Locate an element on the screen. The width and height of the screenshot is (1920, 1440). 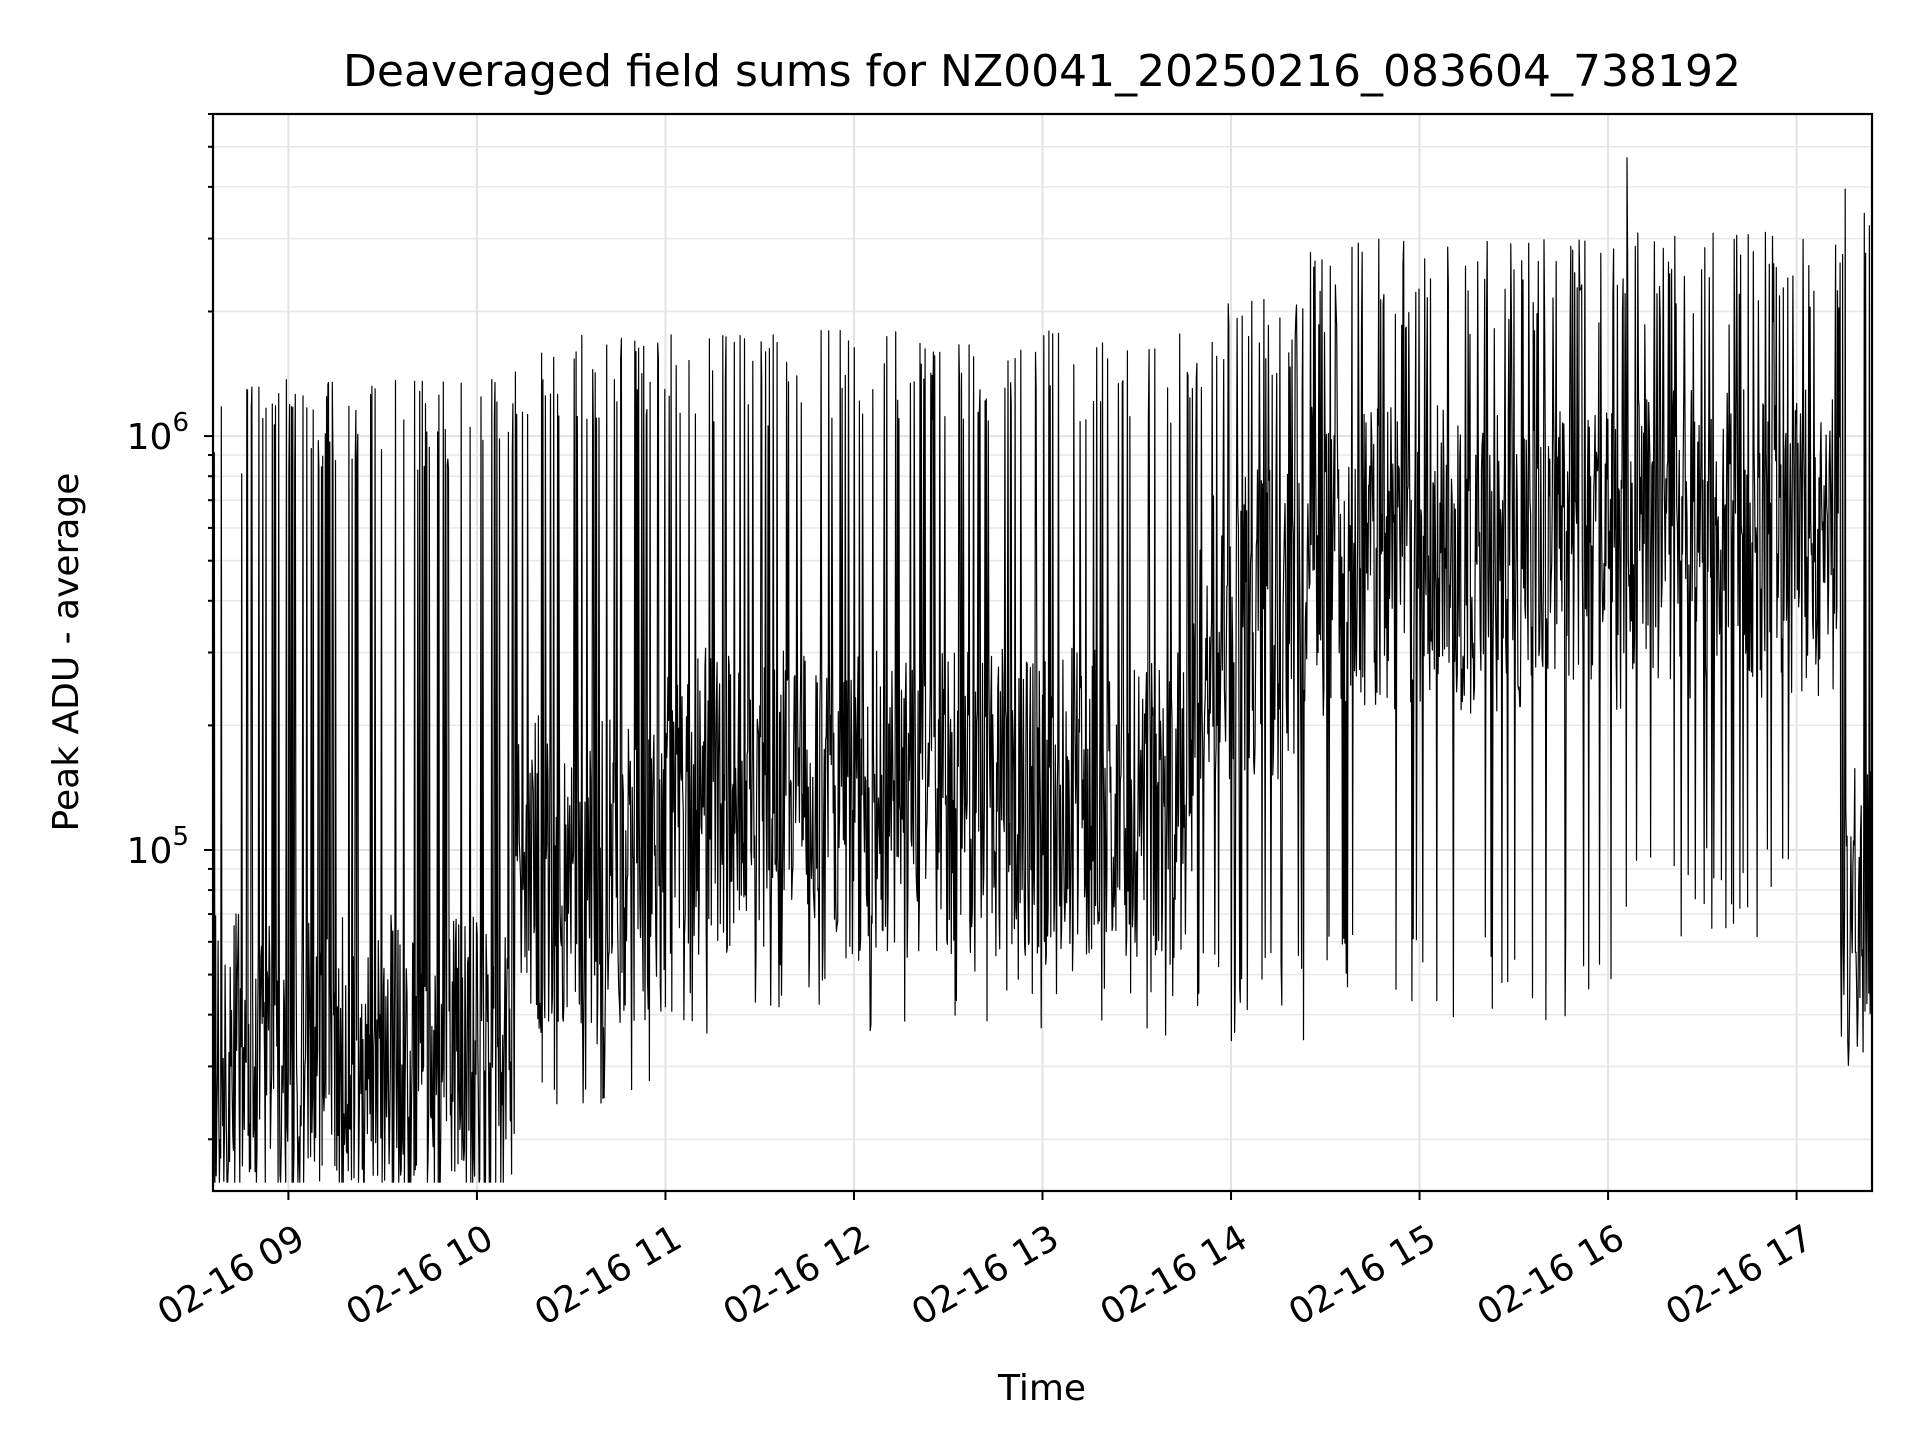
y-tick-exponent: 6 is located at coordinates (180, 423).